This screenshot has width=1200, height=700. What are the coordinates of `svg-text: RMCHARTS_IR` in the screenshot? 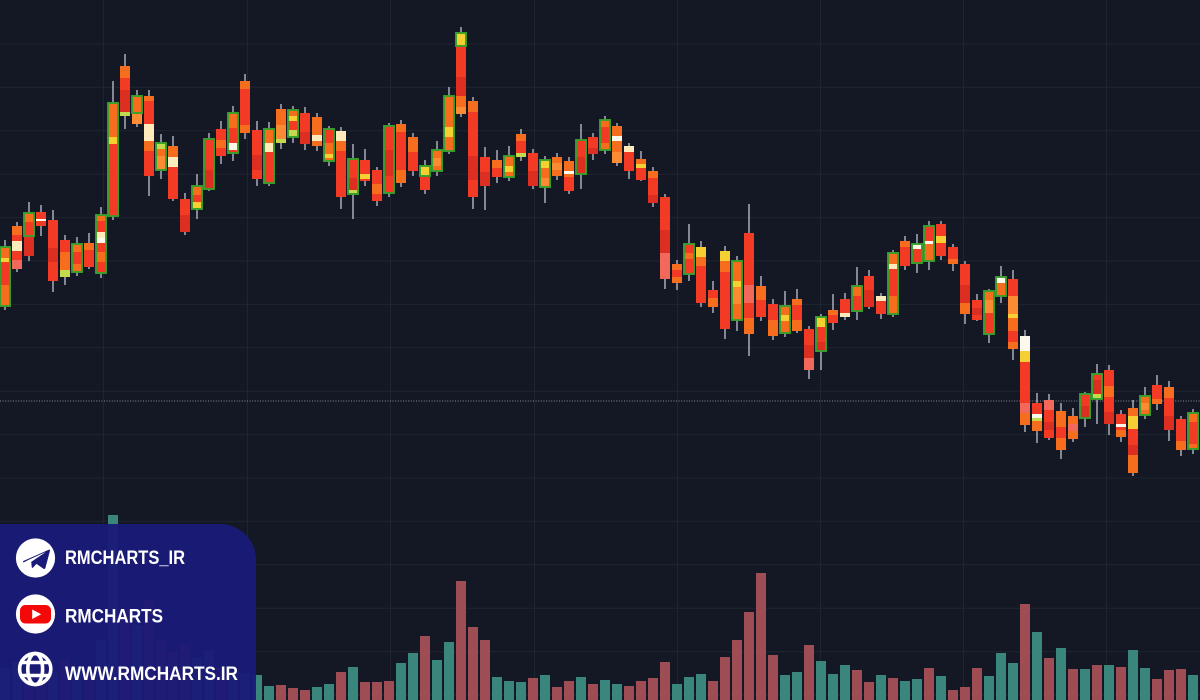 It's located at (125, 558).